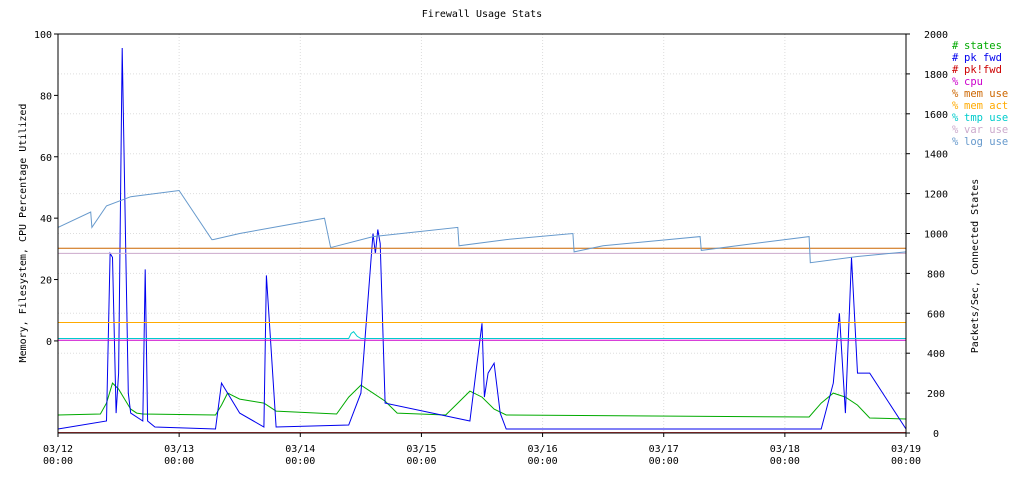 The image size is (1024, 480). What do you see at coordinates (936, 75) in the screenshot?
I see `right-tick-label: 1800` at bounding box center [936, 75].